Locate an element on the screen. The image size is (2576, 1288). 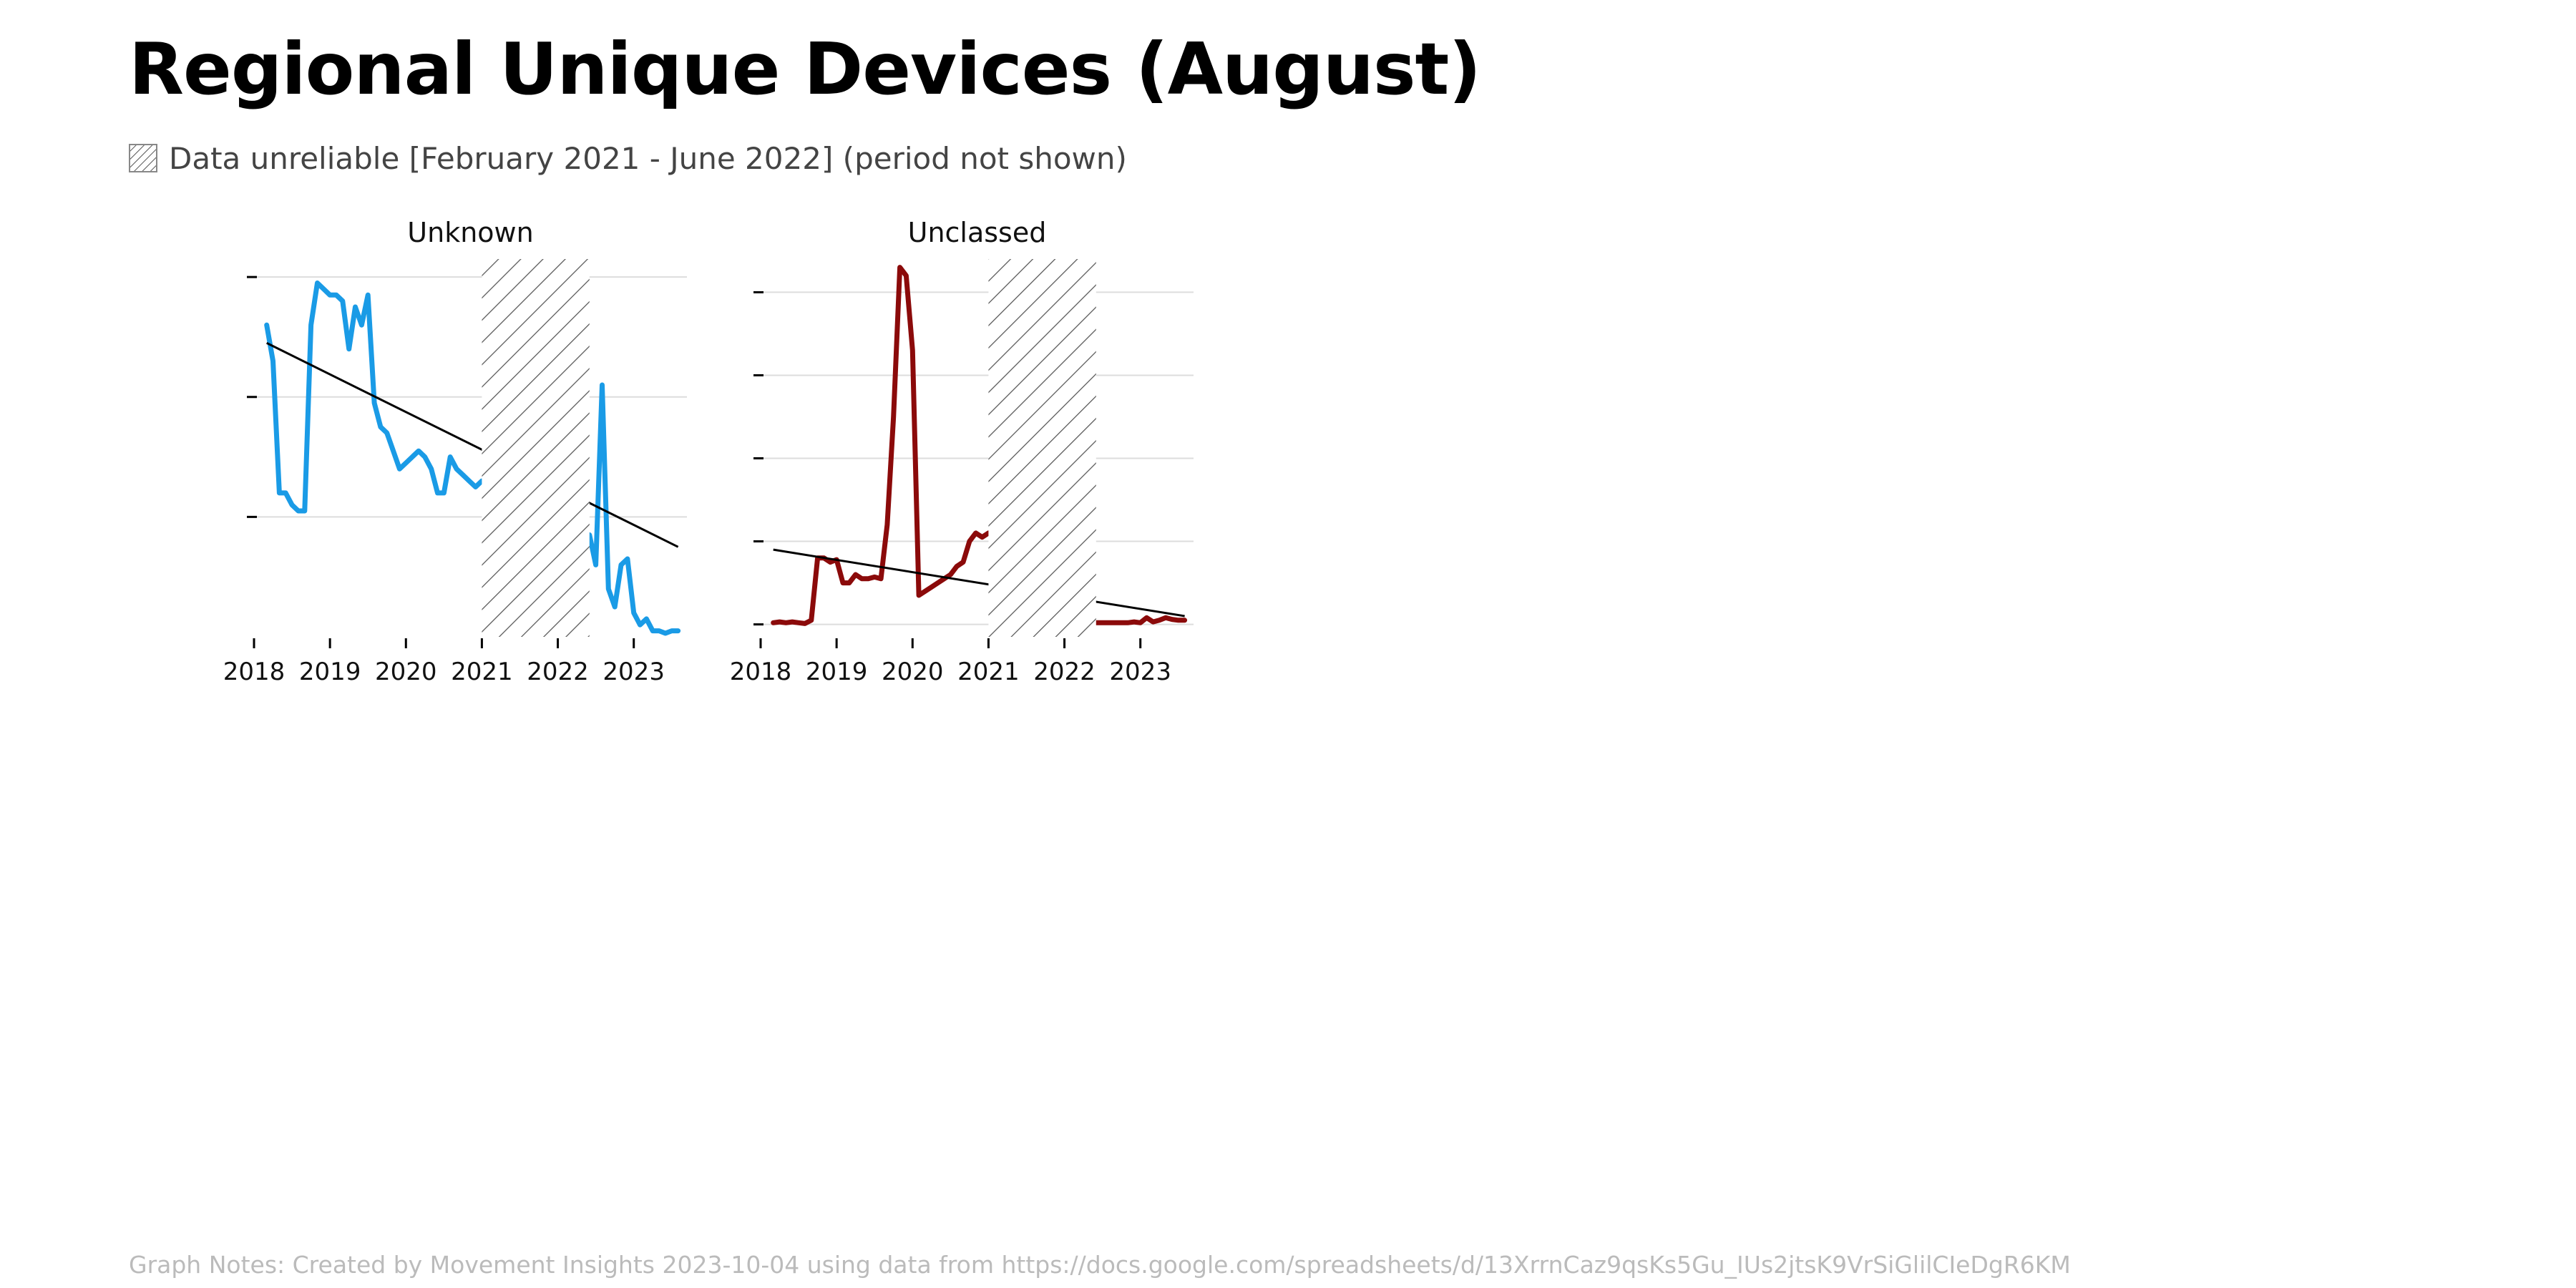
chart-panel-unclassed: Unclassed 2018 2019 2020 2021 2022 2023 is located at coordinates (962, 451).